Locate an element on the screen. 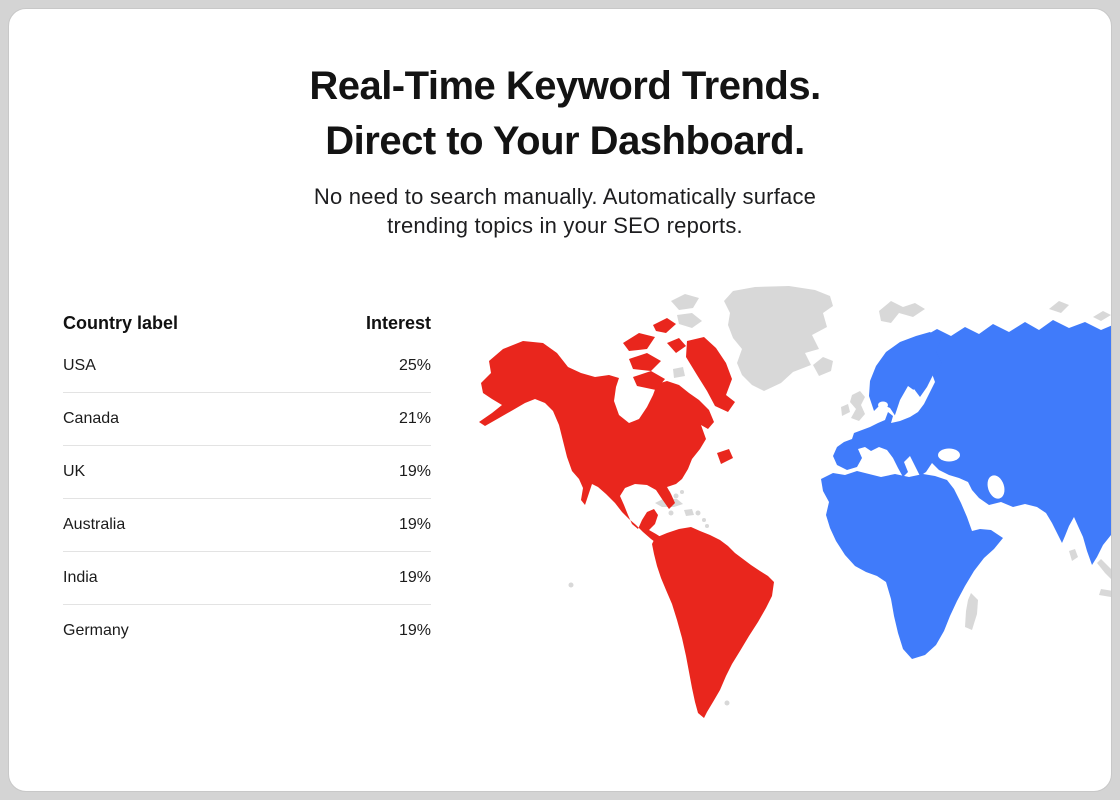 The width and height of the screenshot is (1120, 800). country-label: Canada is located at coordinates (91, 418).